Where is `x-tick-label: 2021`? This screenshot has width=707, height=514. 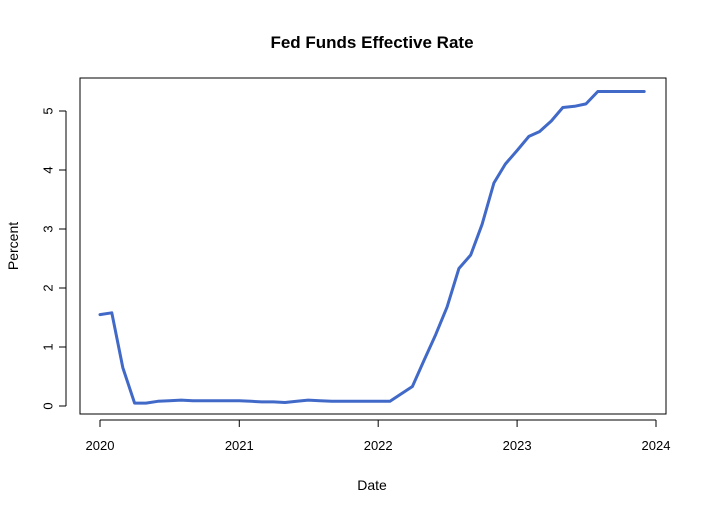 x-tick-label: 2021 is located at coordinates (239, 445).